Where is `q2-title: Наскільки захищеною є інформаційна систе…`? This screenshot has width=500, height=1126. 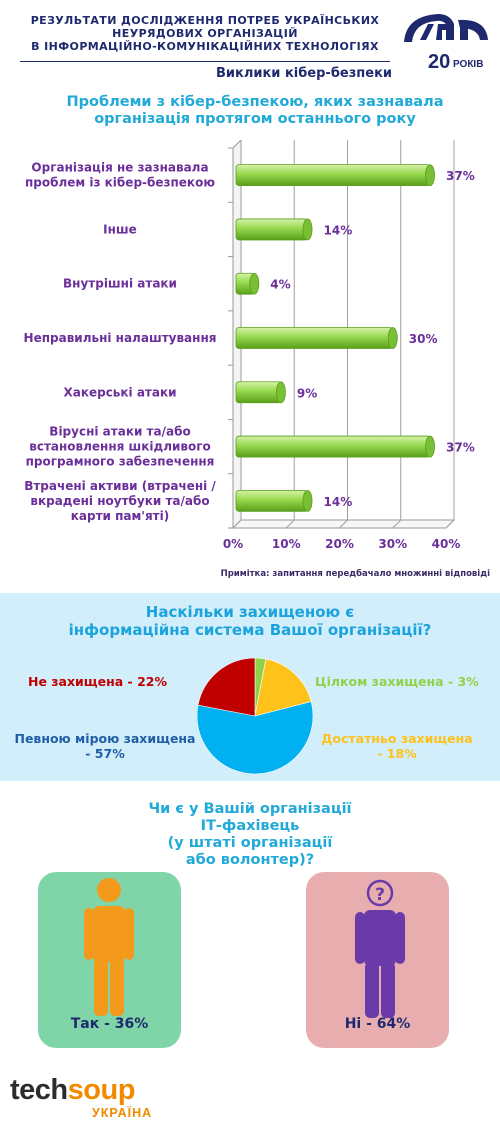
q2-title: Наскільки захищеною є інформаційна систе… is located at coordinates (250, 621).